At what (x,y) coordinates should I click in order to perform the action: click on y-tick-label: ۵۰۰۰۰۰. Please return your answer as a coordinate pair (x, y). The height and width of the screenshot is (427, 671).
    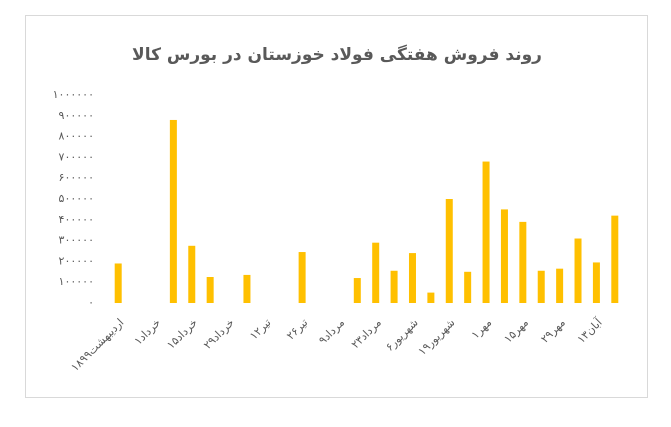
    Looking at the image, I should click on (76, 198).